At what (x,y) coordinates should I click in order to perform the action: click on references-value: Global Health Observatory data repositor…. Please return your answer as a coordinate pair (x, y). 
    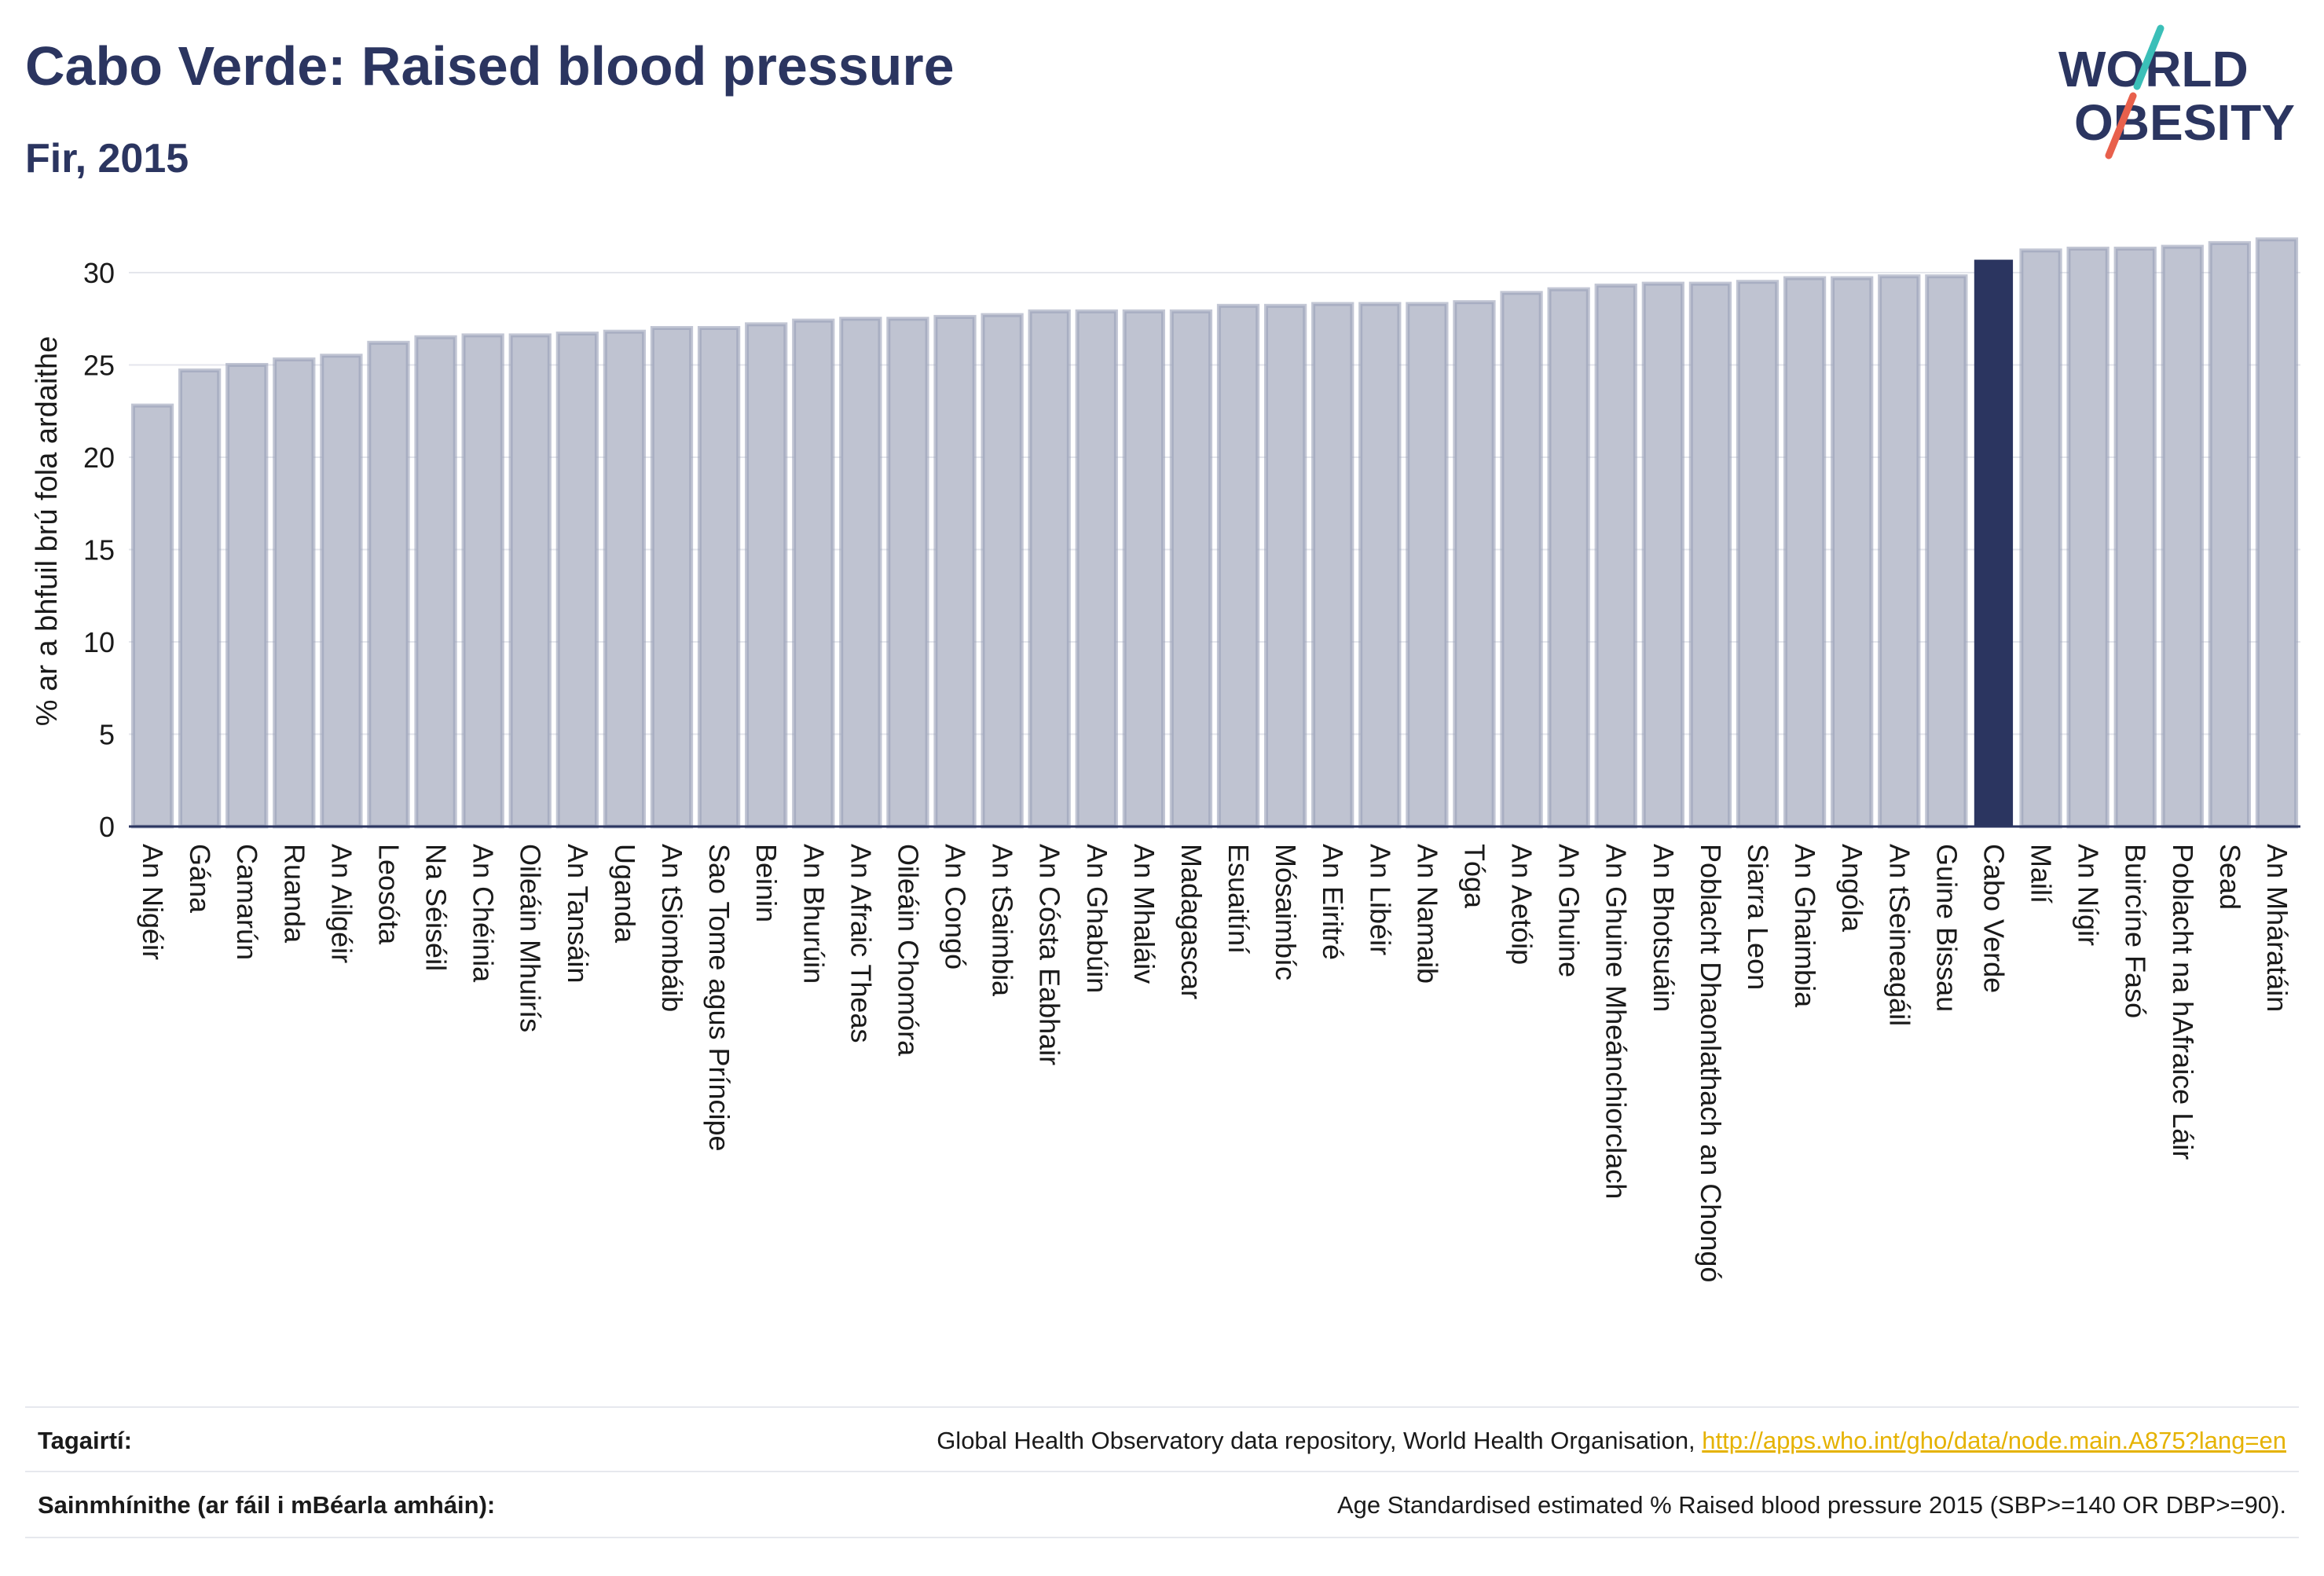
    Looking at the image, I should click on (1611, 1441).